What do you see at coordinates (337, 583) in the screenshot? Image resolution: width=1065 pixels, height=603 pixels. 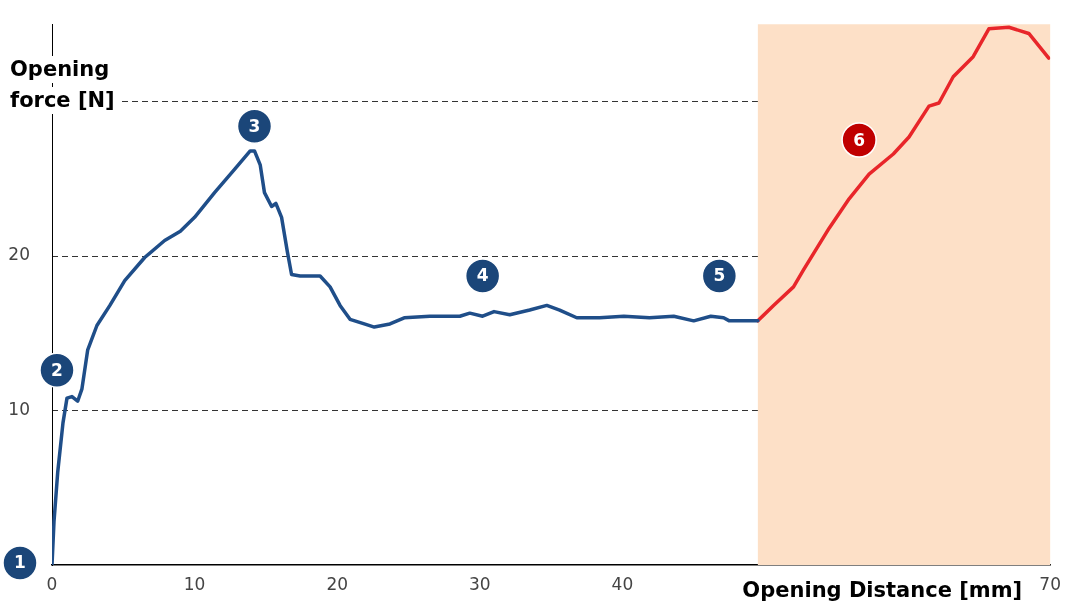 I see `x-tick-label: 20` at bounding box center [337, 583].